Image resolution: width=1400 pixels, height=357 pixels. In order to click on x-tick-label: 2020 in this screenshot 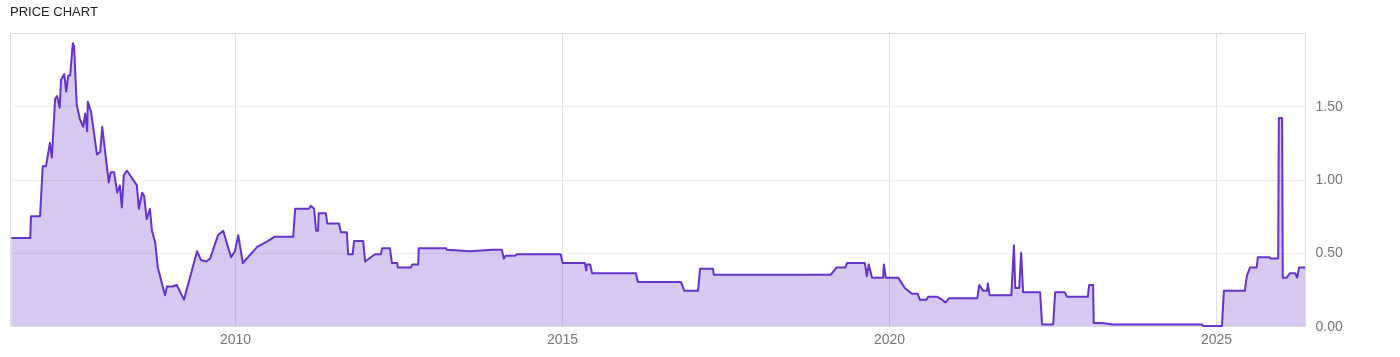, I will do `click(889, 338)`.